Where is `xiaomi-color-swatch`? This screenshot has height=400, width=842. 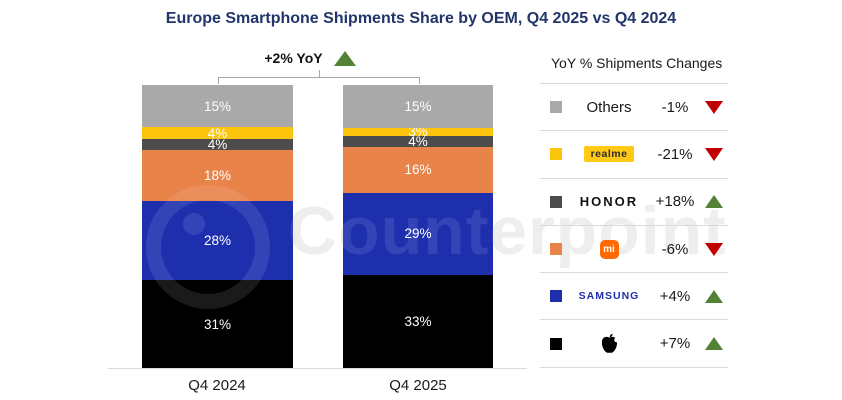 xiaomi-color-swatch is located at coordinates (556, 249).